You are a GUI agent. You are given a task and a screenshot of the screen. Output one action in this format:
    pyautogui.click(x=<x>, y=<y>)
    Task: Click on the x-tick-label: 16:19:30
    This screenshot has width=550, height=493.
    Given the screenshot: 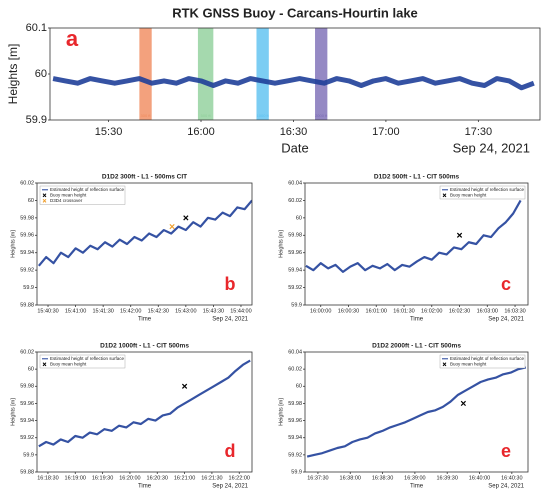 What is the action you would take?
    pyautogui.click(x=102, y=478)
    